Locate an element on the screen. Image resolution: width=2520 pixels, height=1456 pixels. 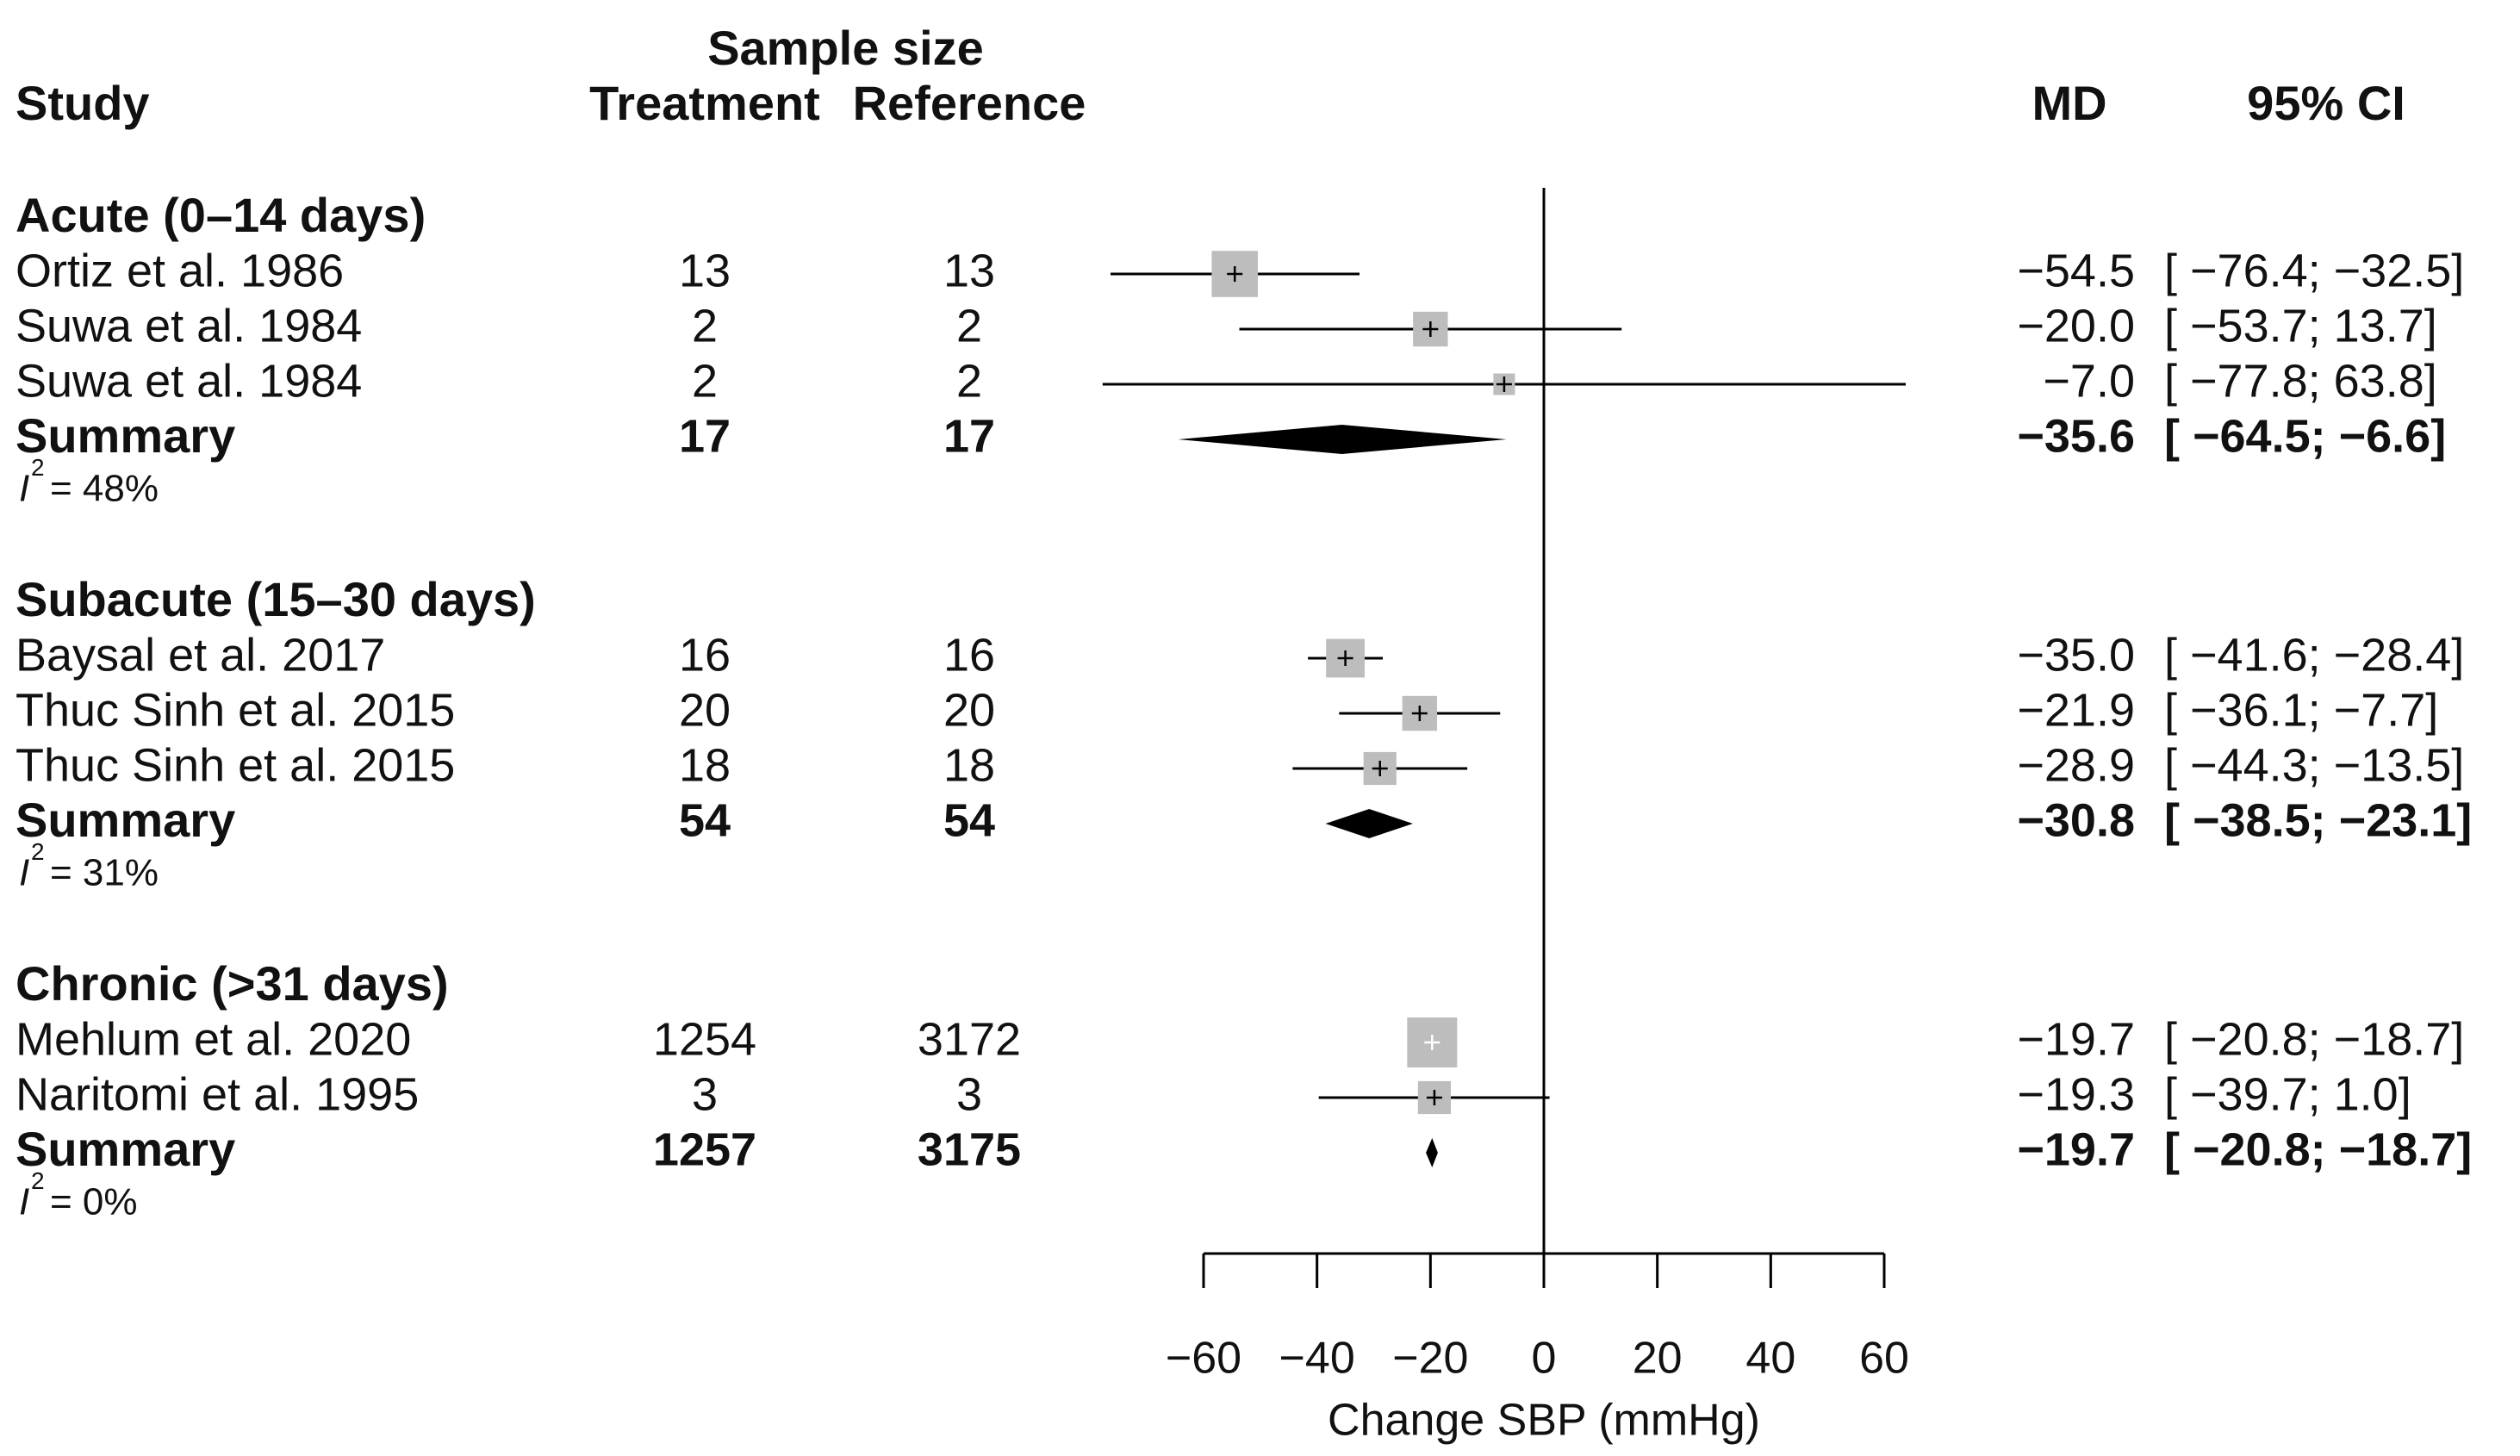
summary-md-value: −30.8 is located at coordinates (2076, 820).